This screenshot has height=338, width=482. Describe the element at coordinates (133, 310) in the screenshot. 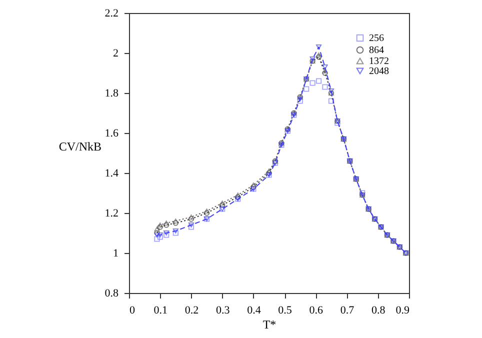

I see `x-tick-label: 0` at that location.